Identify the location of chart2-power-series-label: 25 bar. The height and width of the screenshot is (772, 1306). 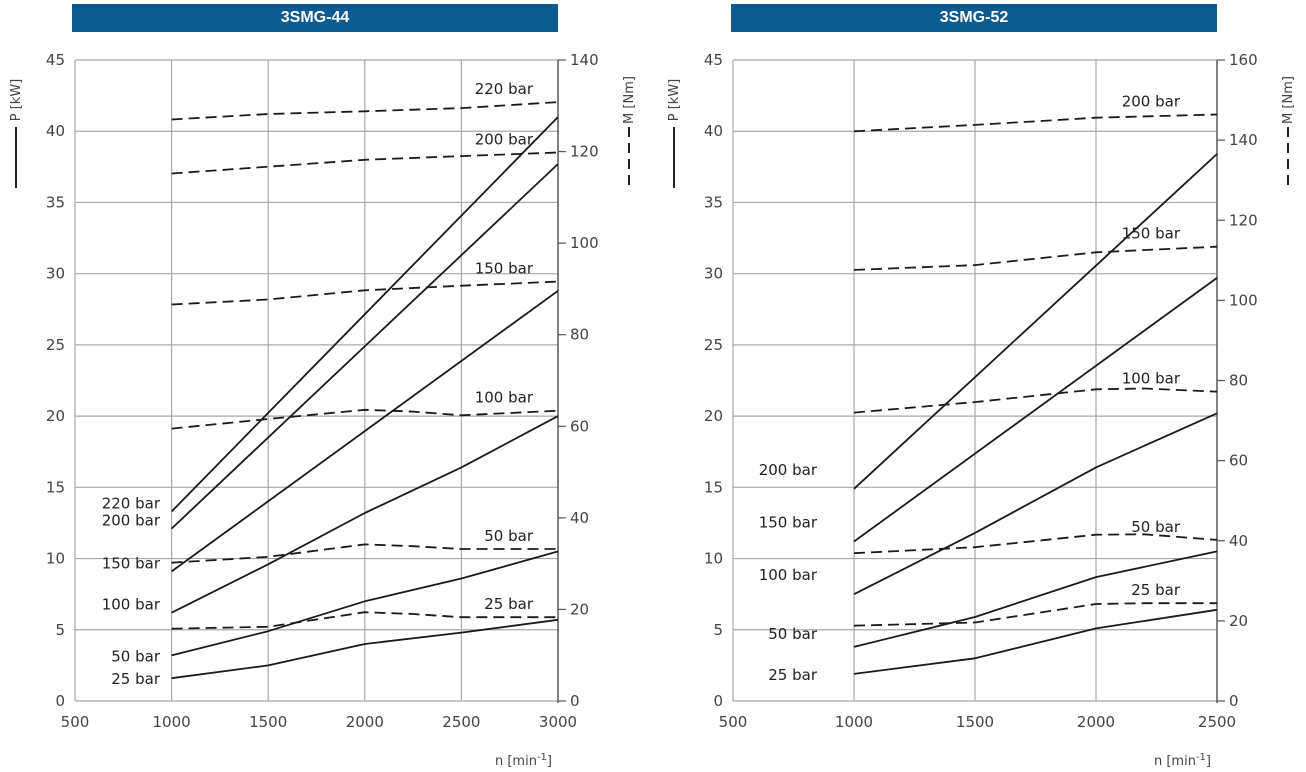
(793, 675).